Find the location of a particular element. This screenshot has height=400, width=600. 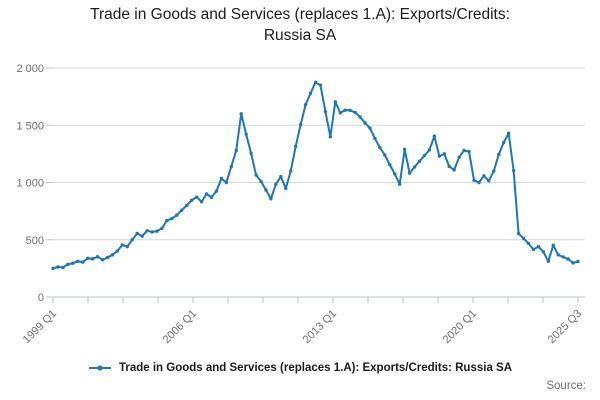

y-tick-label: 500 is located at coordinates (35, 241).